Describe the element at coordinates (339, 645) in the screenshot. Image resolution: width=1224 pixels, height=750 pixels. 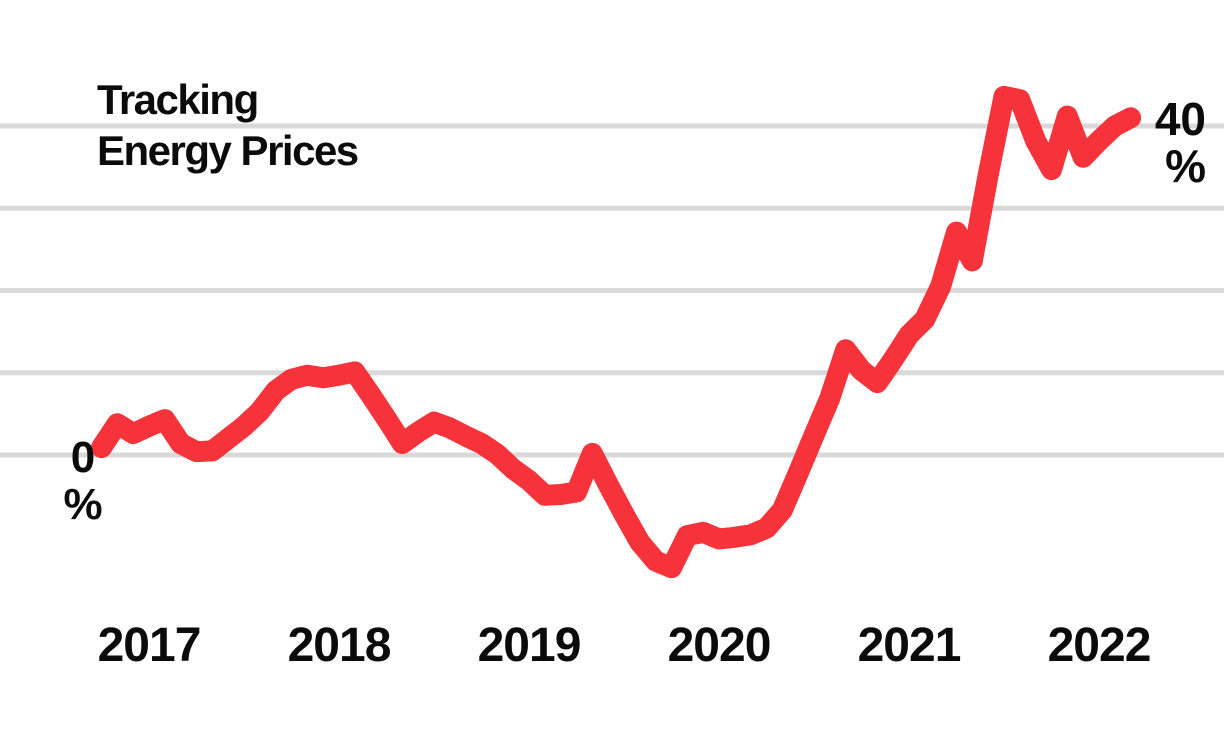
I see `x-tick-label-2018: 2018` at that location.